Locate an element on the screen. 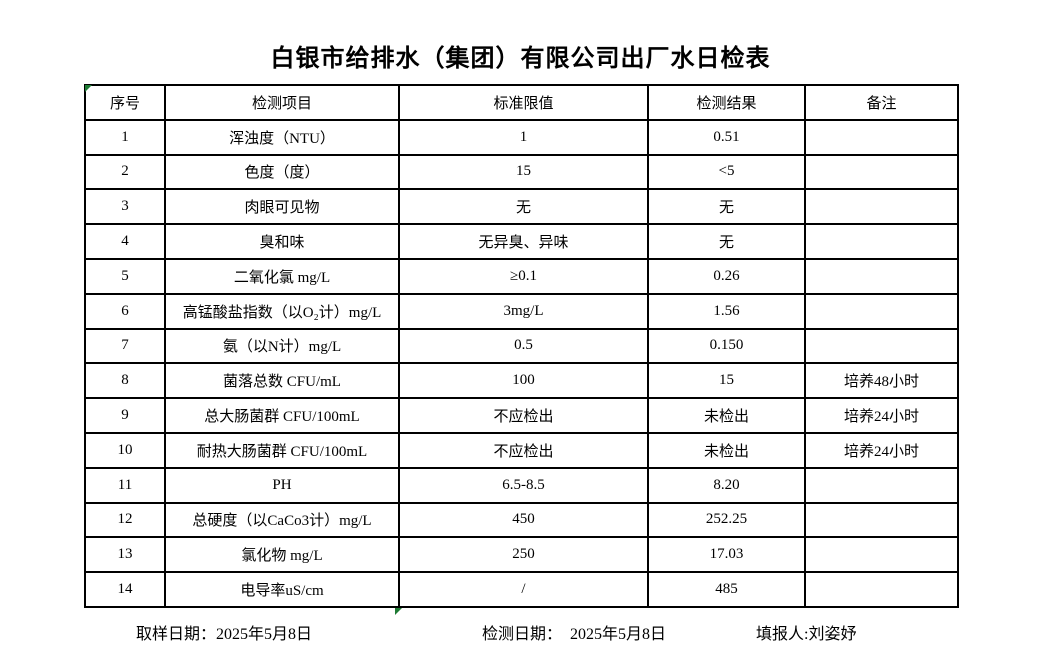 The width and height of the screenshot is (1047, 662). cell-flag-bottom-icon is located at coordinates (398, 611).